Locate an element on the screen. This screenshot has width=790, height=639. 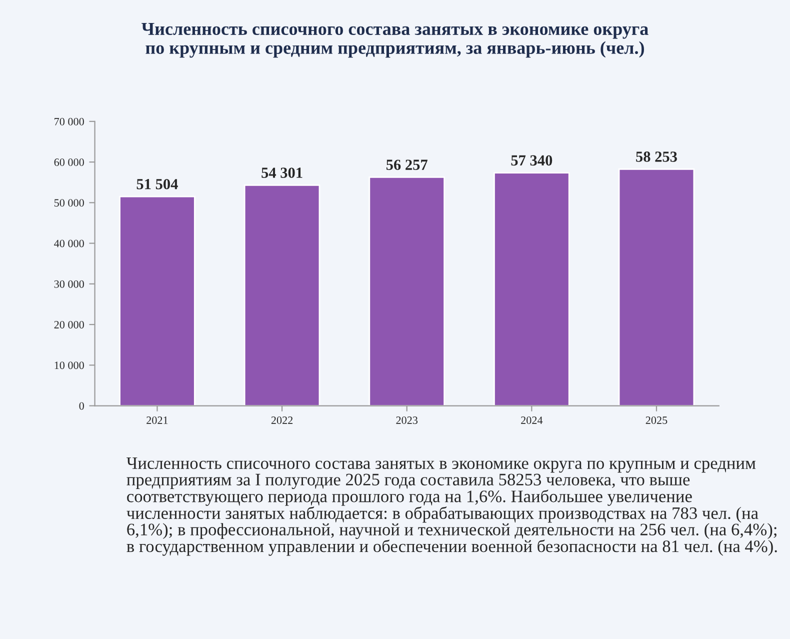
y-tick-label: 60 000 is located at coordinates (69, 162).